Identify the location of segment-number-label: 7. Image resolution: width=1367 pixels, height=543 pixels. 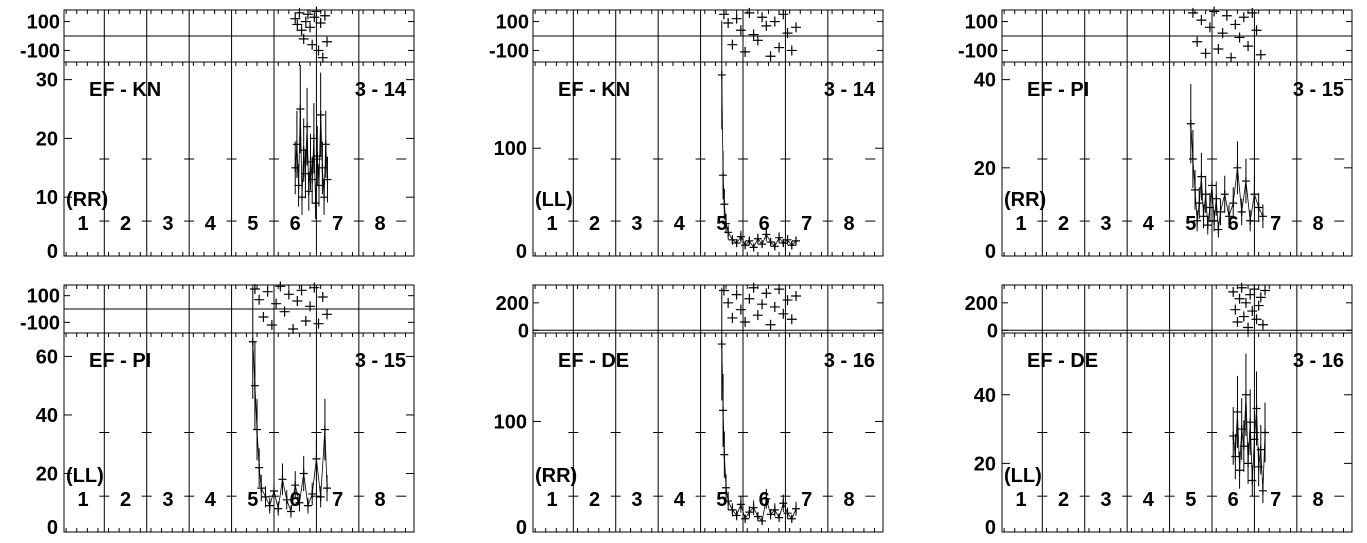
(337, 224).